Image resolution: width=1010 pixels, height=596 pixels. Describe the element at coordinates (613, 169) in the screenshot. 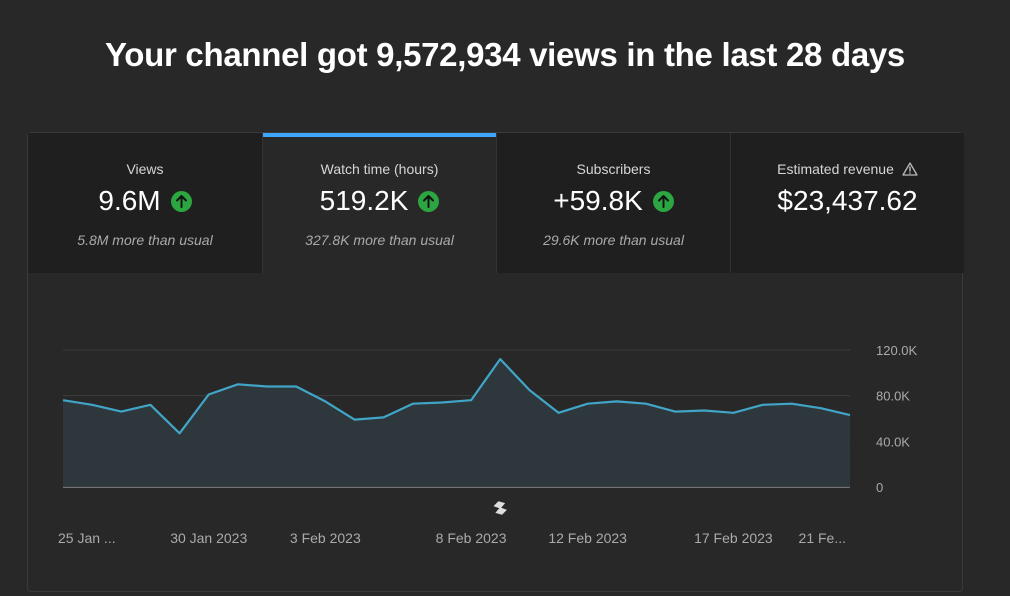

I see `metric-label: Subscribers` at that location.